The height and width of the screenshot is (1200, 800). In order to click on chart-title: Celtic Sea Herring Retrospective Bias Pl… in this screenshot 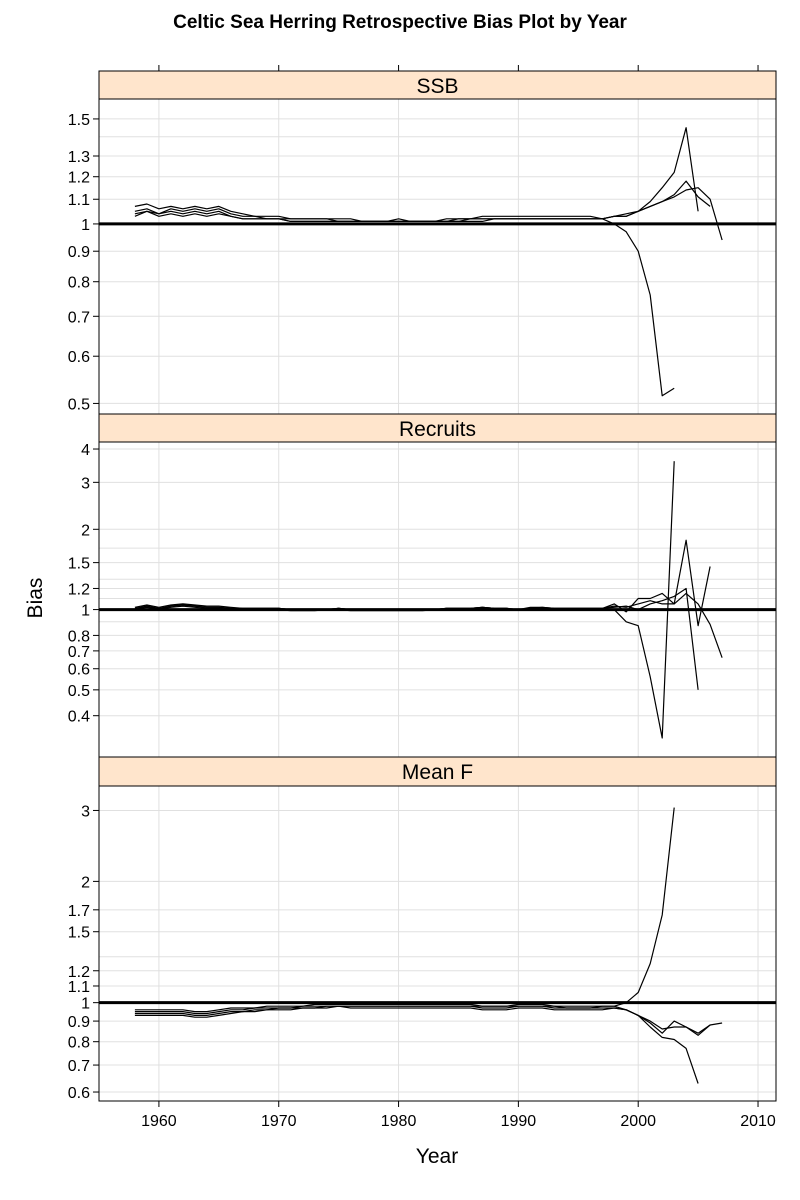, I will do `click(400, 22)`.